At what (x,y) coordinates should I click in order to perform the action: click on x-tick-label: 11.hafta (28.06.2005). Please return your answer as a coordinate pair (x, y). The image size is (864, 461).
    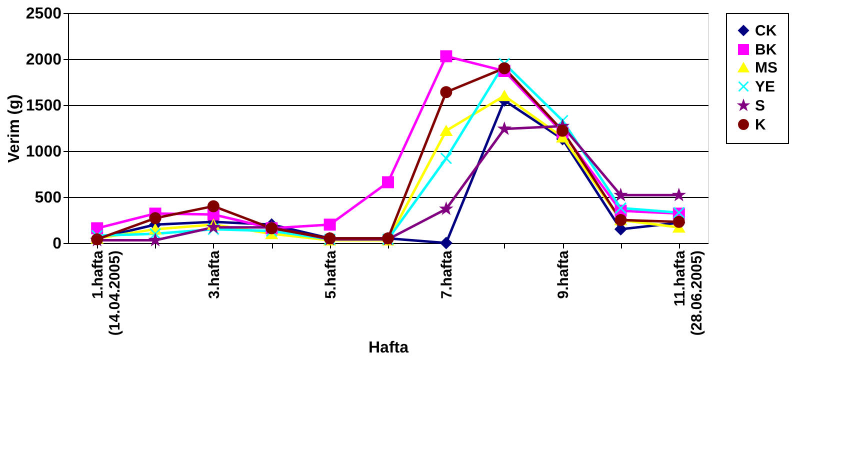
    Looking at the image, I should click on (688, 293).